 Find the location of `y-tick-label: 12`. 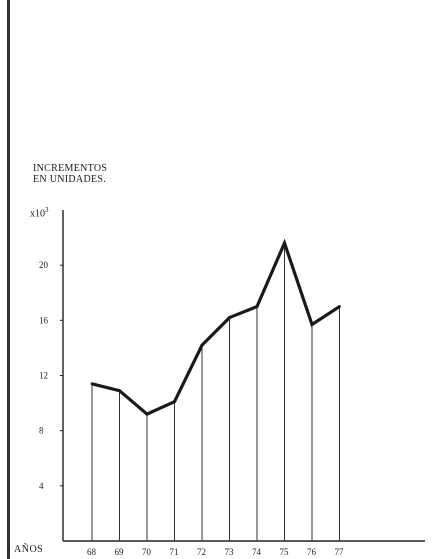

y-tick-label: 12 is located at coordinates (43, 376).